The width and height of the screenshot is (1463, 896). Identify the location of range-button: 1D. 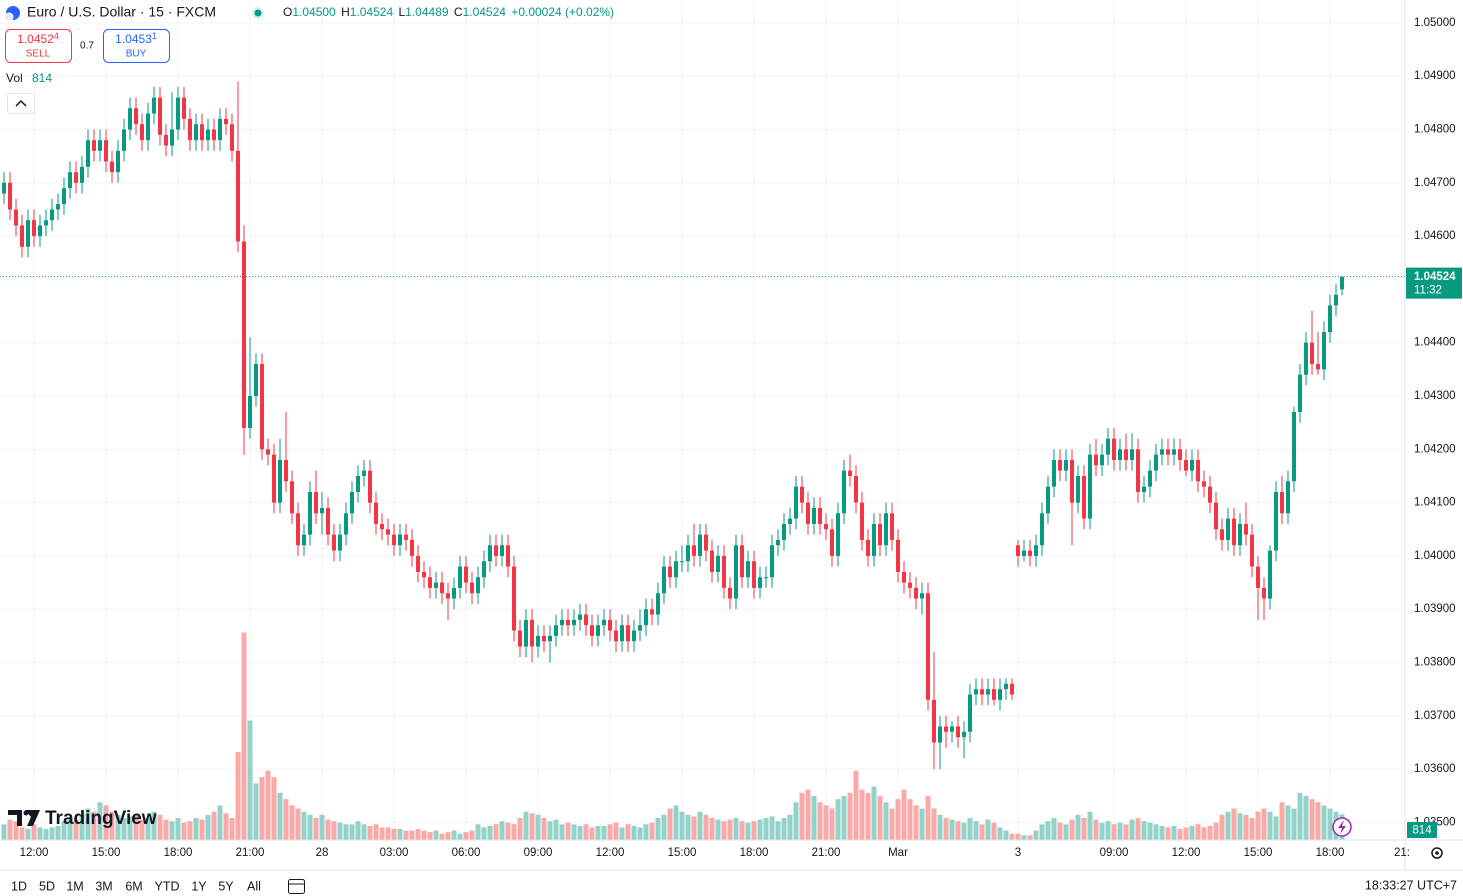
(19, 886).